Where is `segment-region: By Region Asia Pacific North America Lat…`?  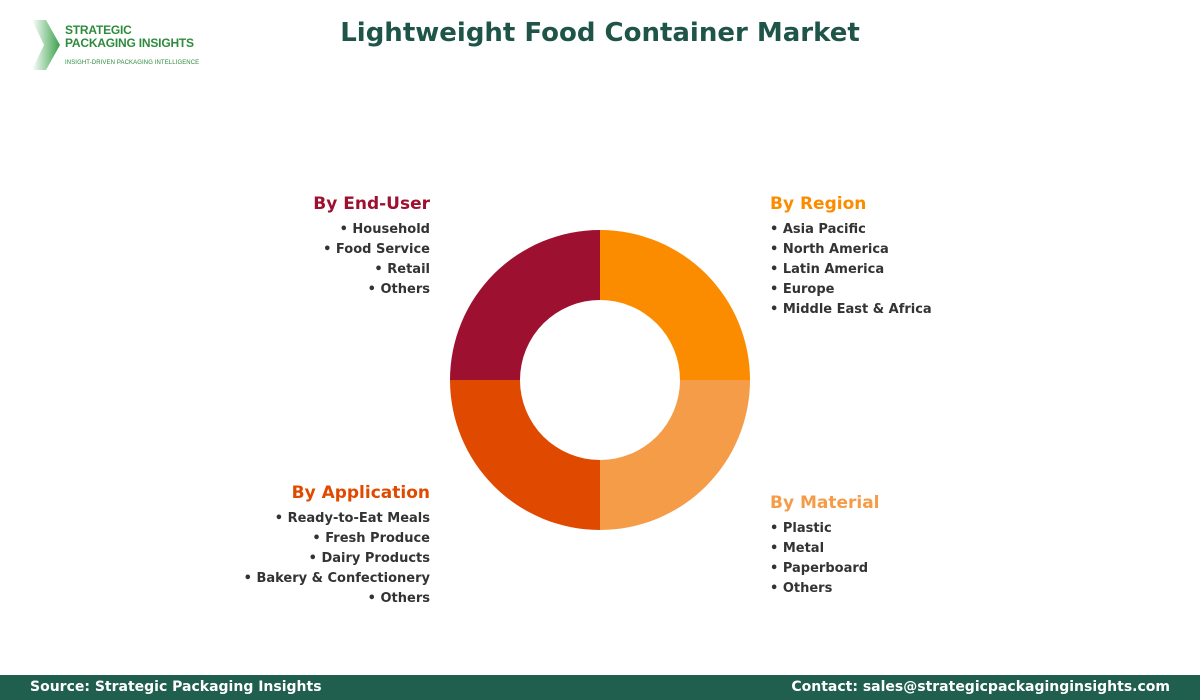
segment-region: By Region Asia Pacific North America Lat… is located at coordinates (900, 257).